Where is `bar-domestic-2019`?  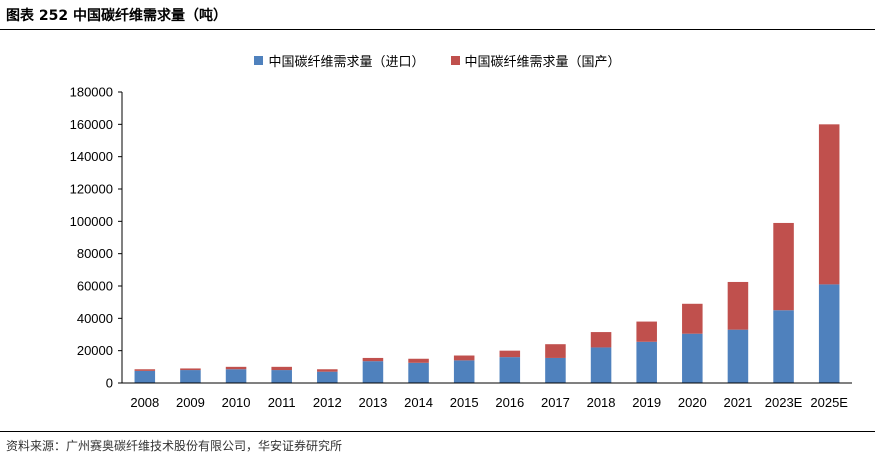
bar-domestic-2019 is located at coordinates (646, 331).